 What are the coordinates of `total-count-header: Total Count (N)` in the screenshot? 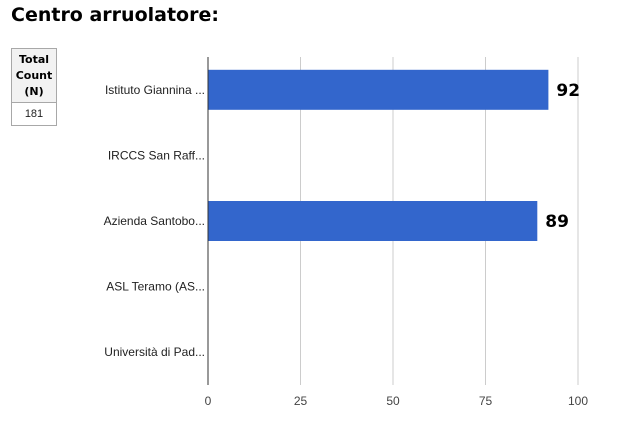 It's located at (34, 76).